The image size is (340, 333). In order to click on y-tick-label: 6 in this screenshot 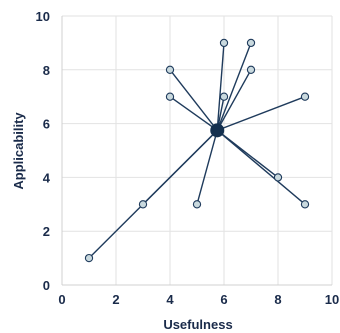, I will do `click(46, 124)`.